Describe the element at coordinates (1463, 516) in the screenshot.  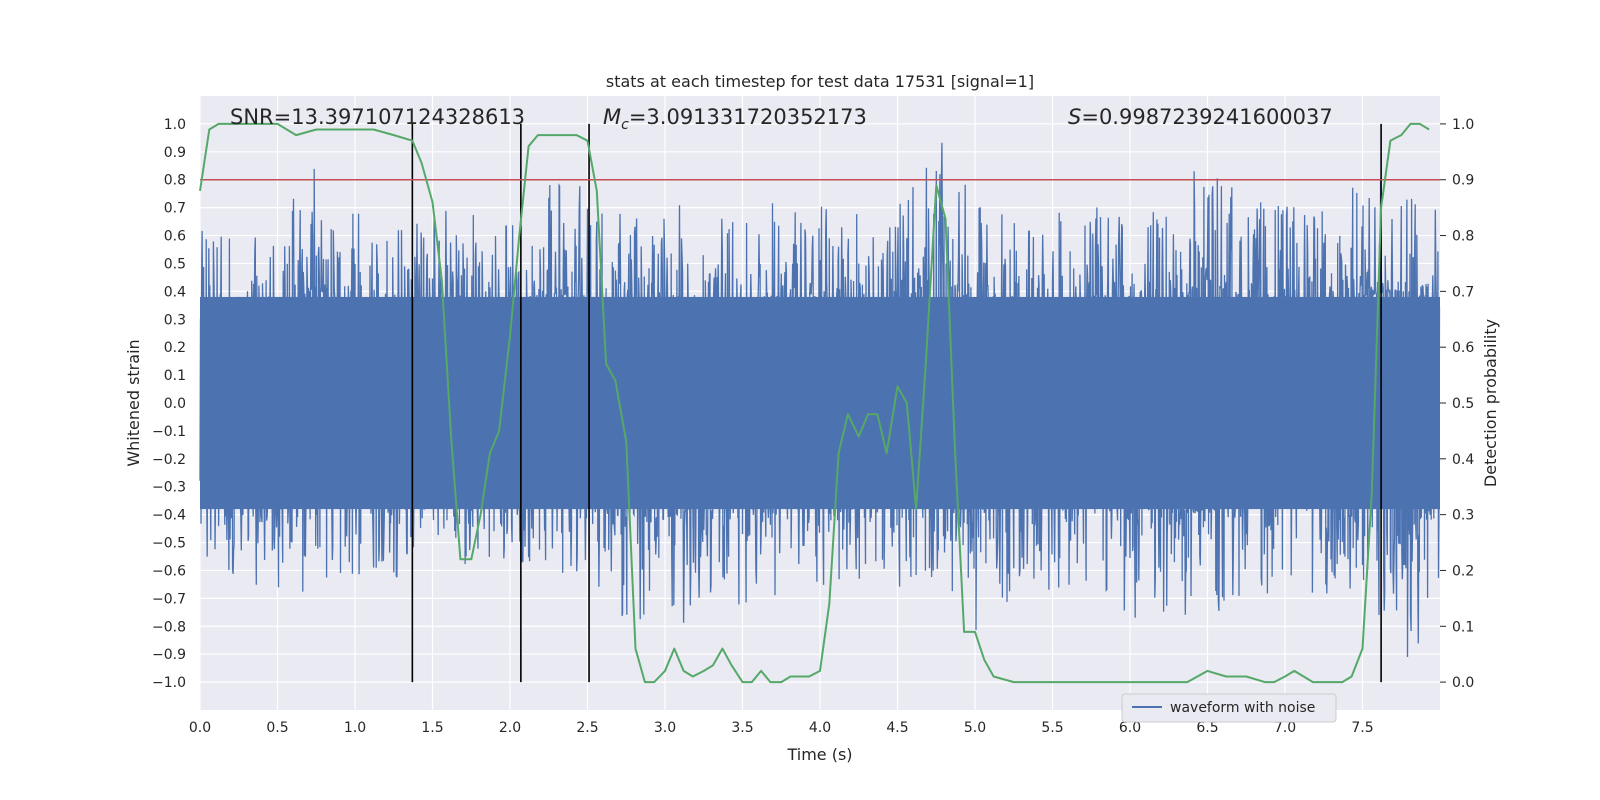
I see `y2-tick-label: 0.3` at that location.